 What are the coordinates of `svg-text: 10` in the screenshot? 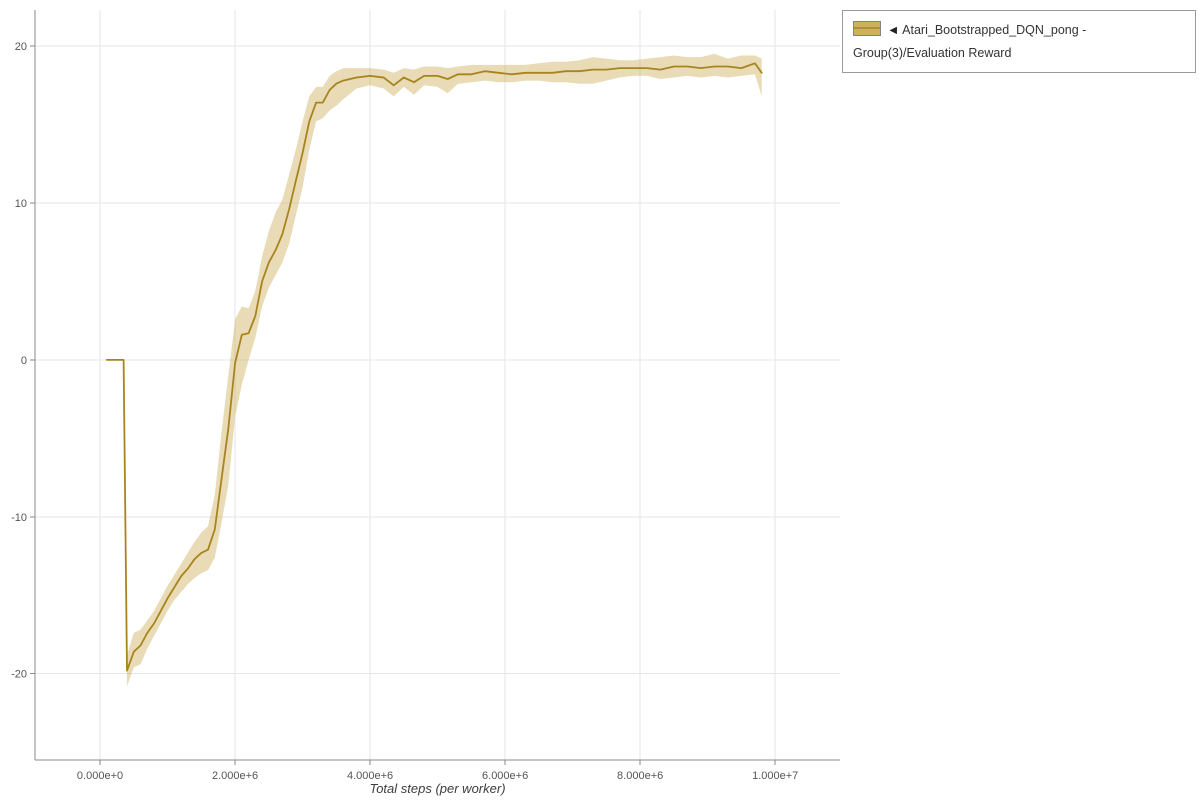 It's located at (21, 204).